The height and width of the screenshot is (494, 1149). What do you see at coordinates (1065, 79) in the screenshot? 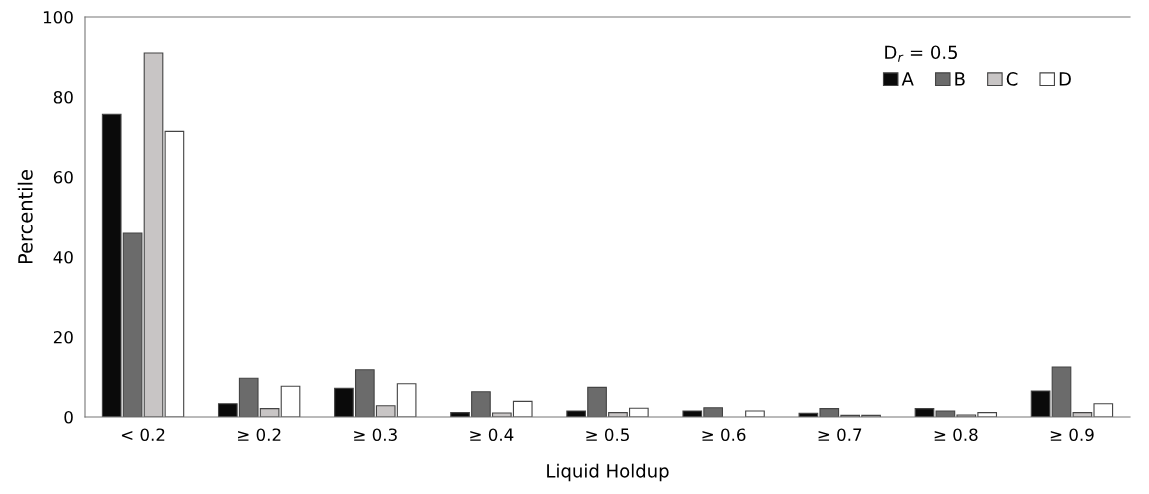
I see `legend-label: D` at bounding box center [1065, 79].